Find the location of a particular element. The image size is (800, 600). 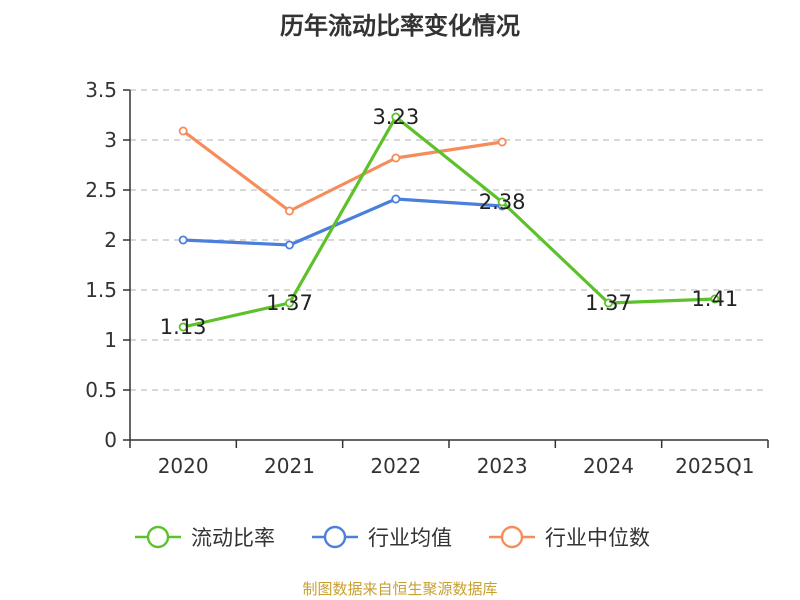

y-tick-label: 2.5 is located at coordinates (101, 190).